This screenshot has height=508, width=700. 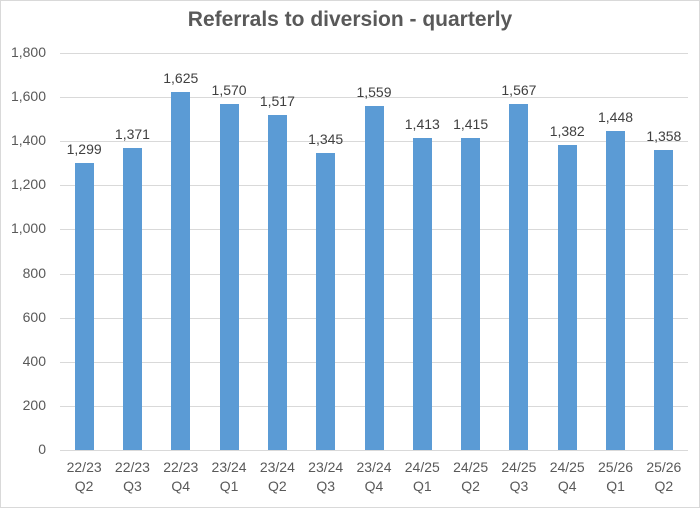 I want to click on y-tick-label: 1,400, so click(x=28, y=140).